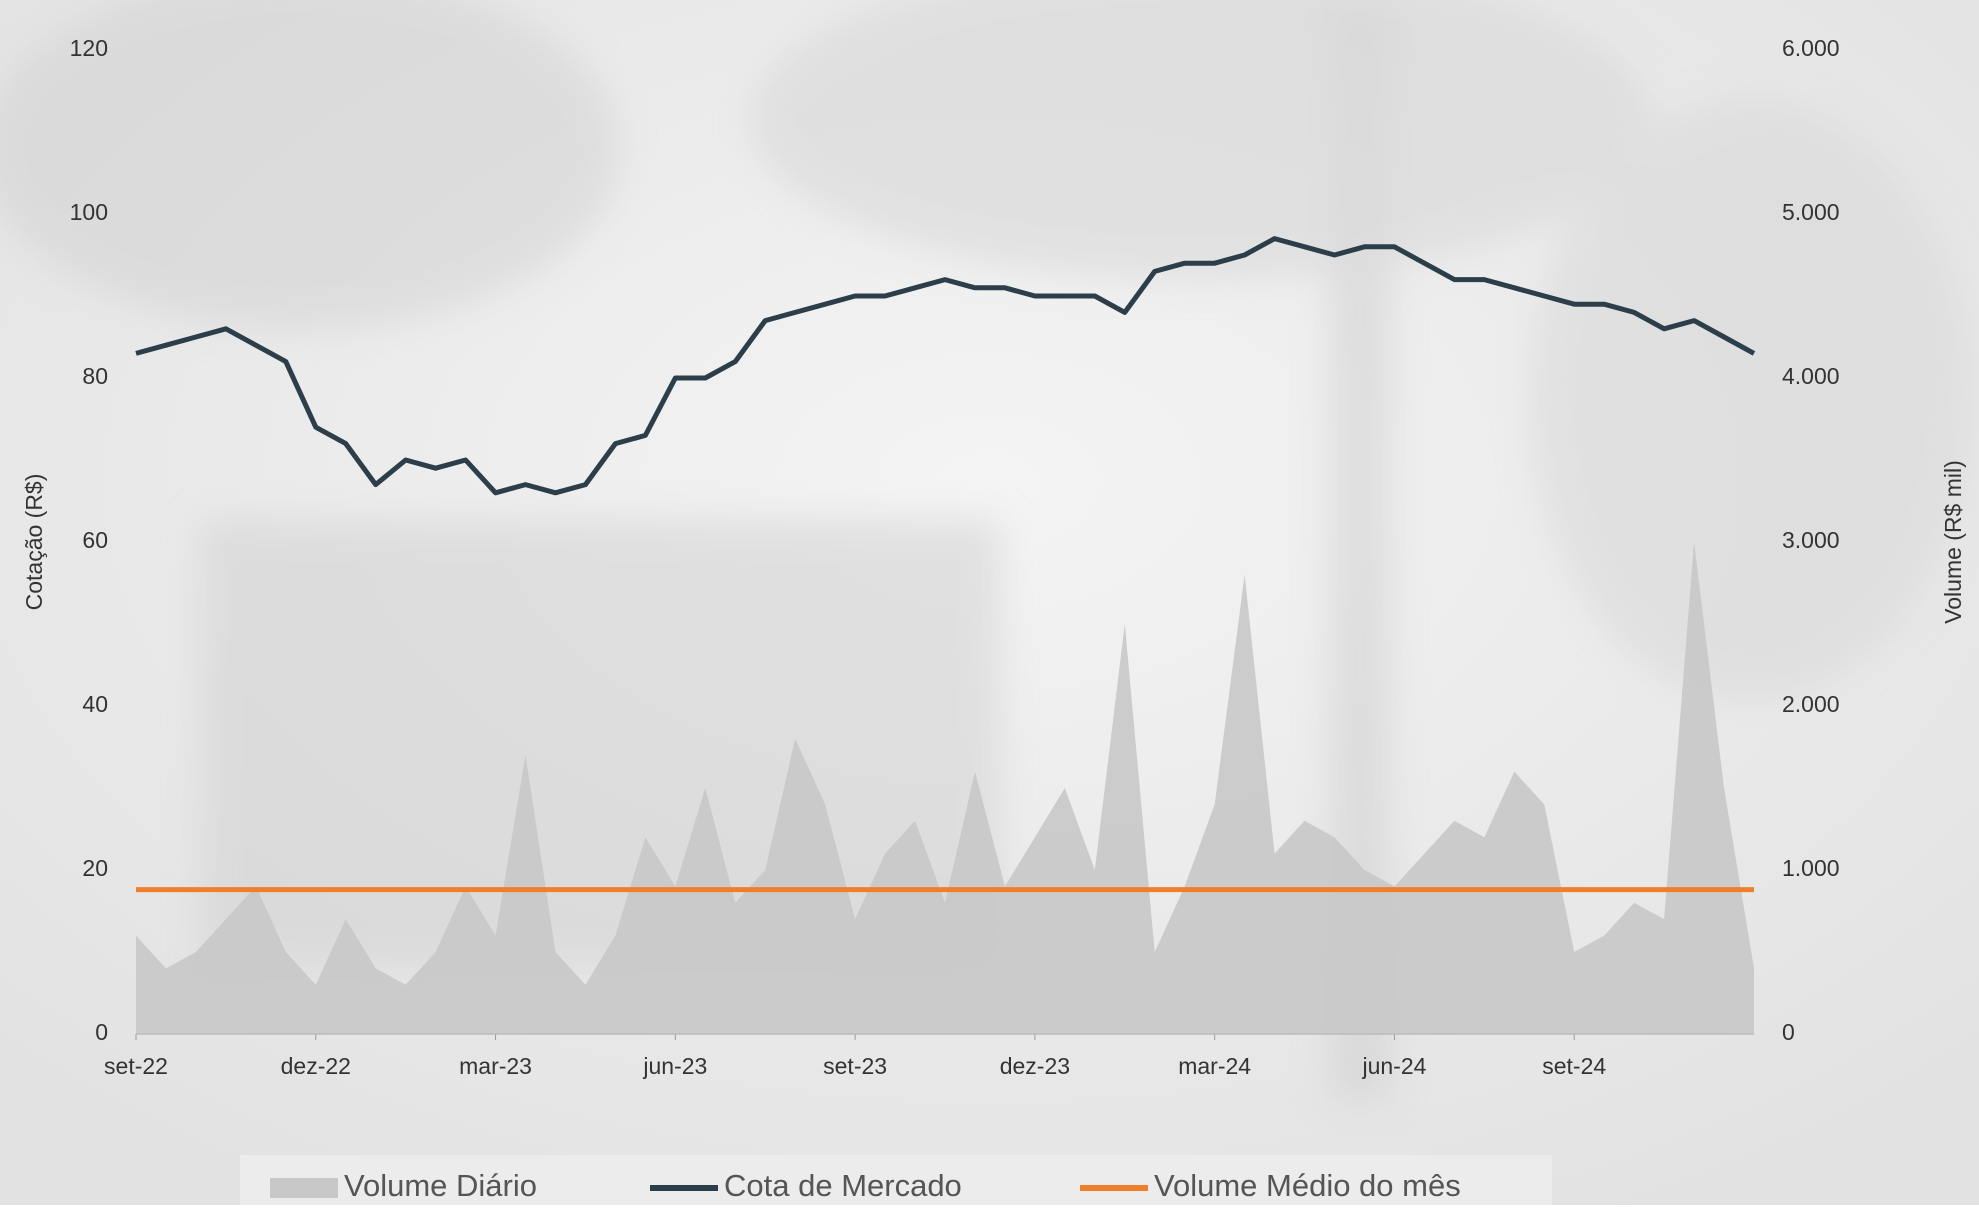 This screenshot has height=1210, width=1979. What do you see at coordinates (1811, 212) in the screenshot?
I see `y2-tick-label: 5.000` at bounding box center [1811, 212].